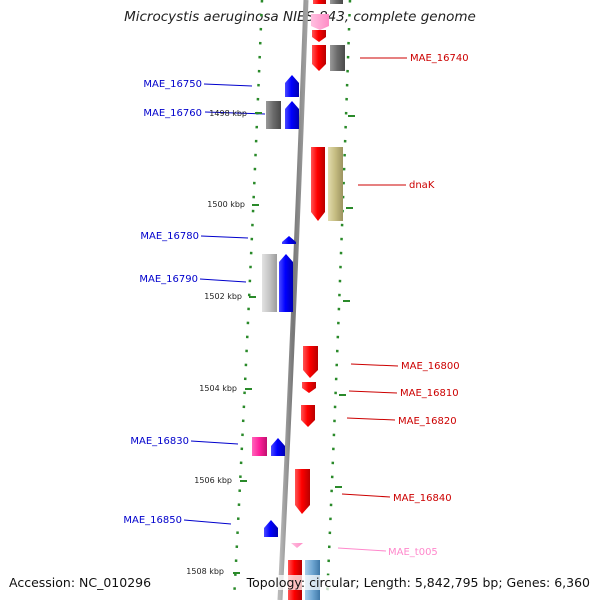 This screenshot has width=600, height=600. What do you see at coordinates (172, 84) in the screenshot?
I see `gene-label-MAE_16750: MAE_16750` at bounding box center [172, 84].